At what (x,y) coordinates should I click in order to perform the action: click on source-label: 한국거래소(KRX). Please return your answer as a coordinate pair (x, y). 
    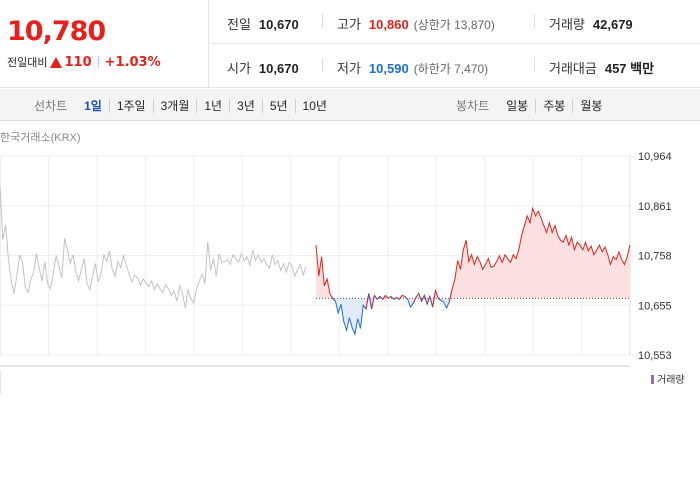
    Looking at the image, I should click on (40, 137).